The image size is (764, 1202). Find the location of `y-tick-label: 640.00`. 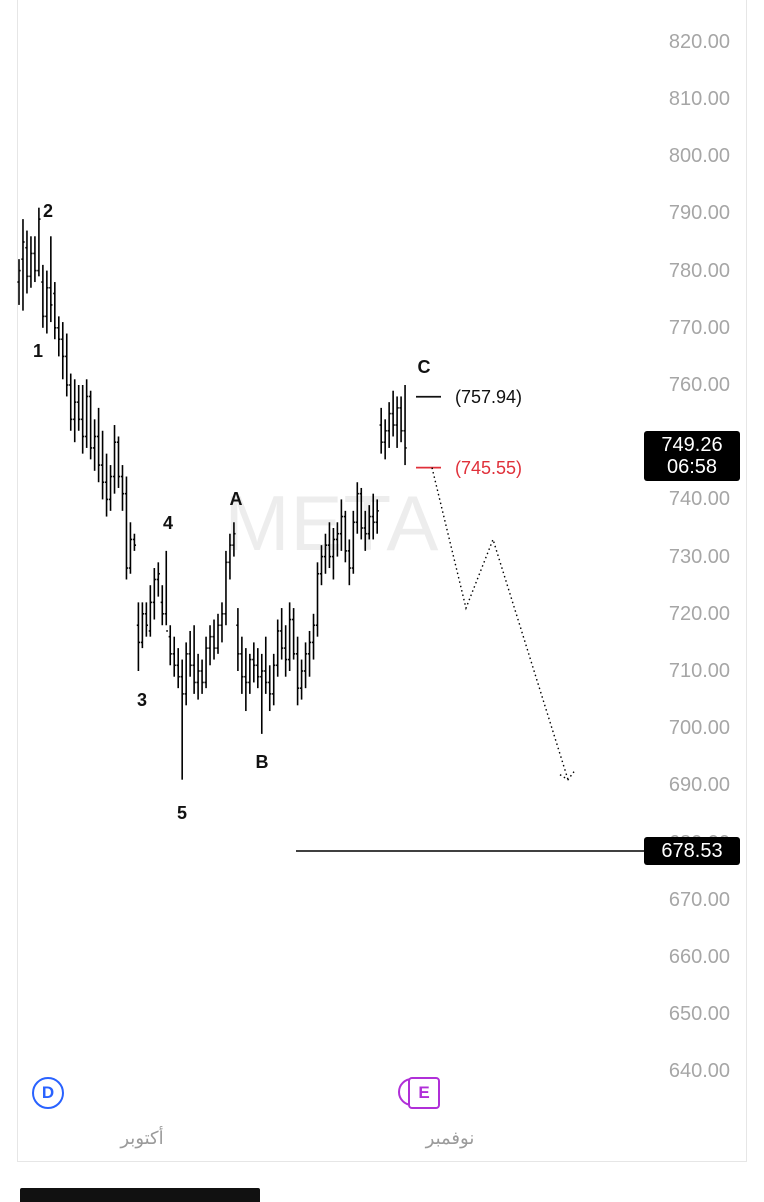

y-tick-label: 640.00 is located at coordinates (699, 1071).